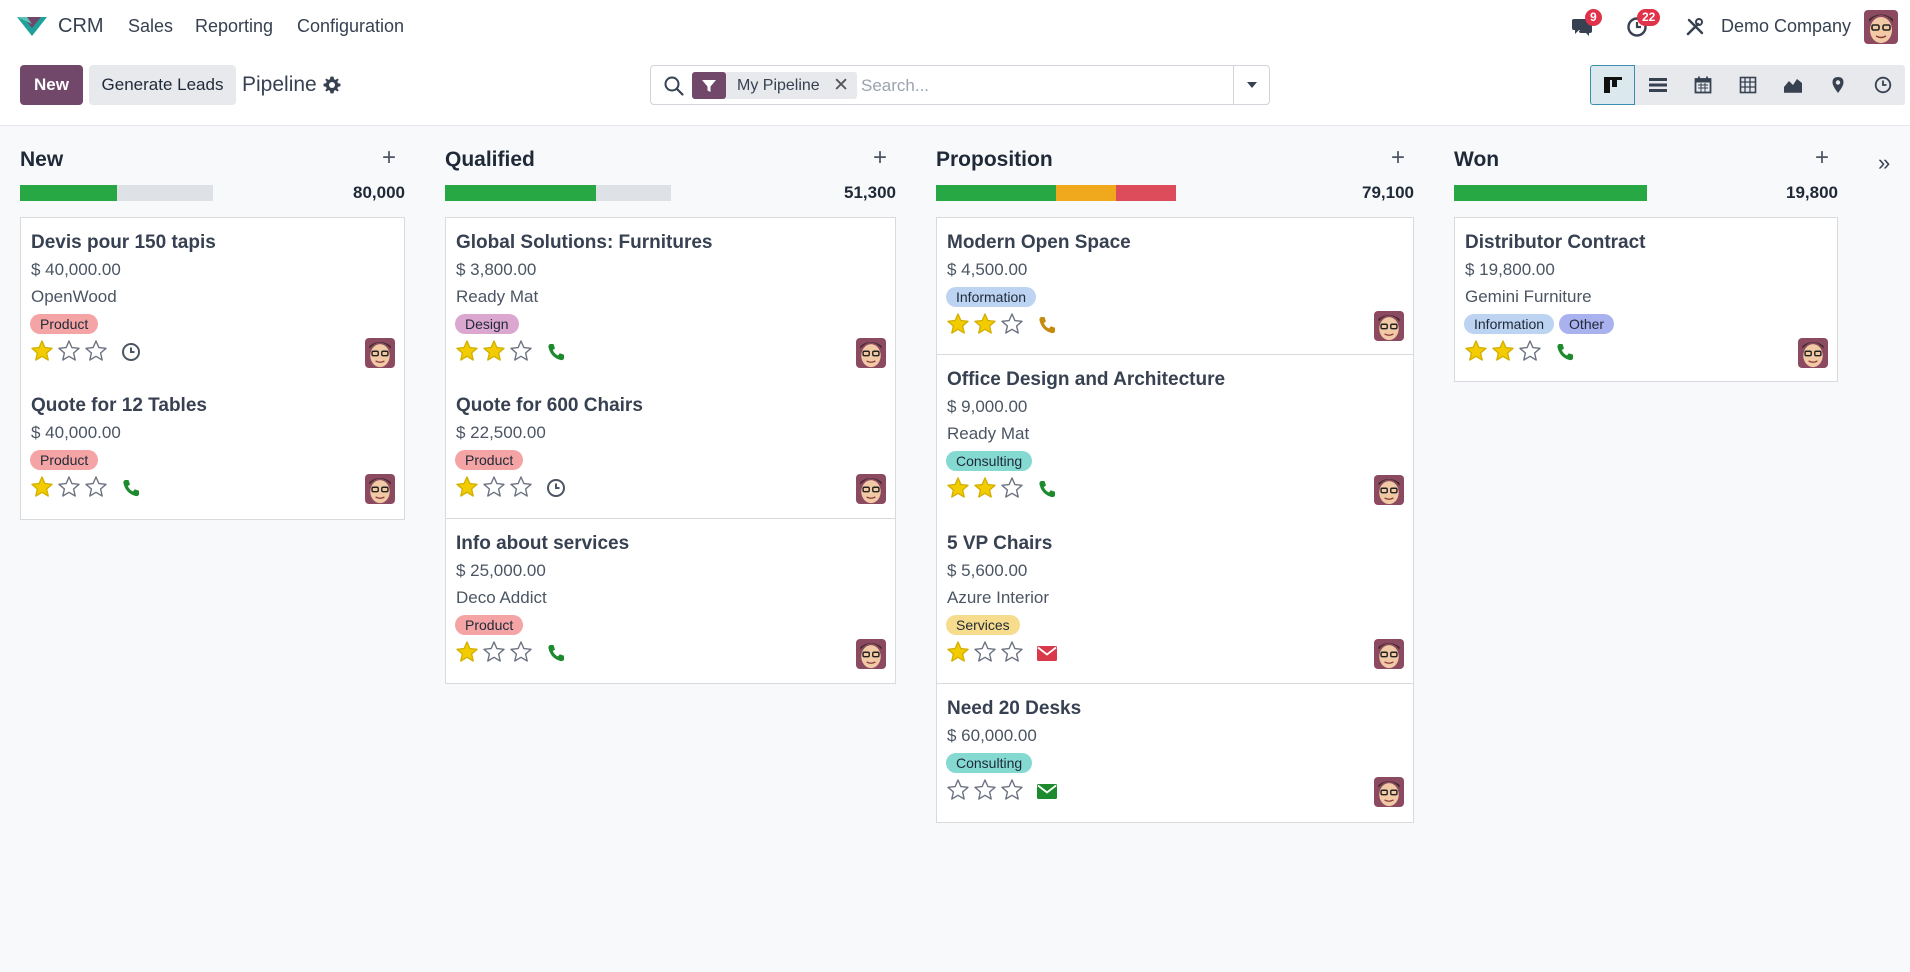  What do you see at coordinates (1175, 753) in the screenshot?
I see `kanban-card: Need 20 Desks $ 60,000.00 Consulting` at bounding box center [1175, 753].